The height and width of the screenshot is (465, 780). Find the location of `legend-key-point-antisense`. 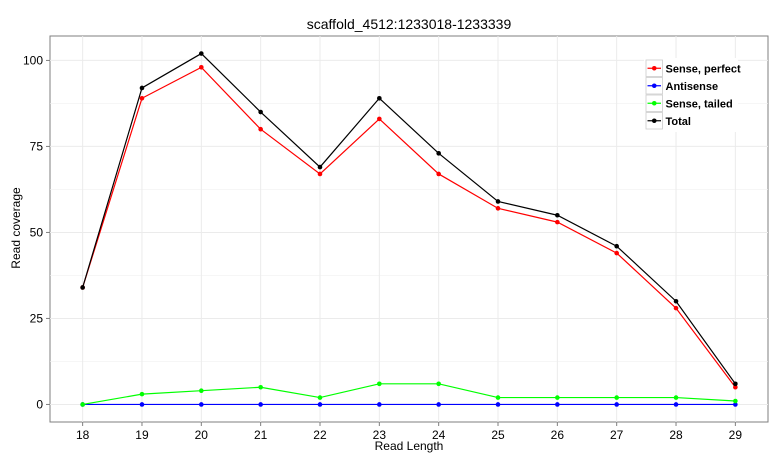

legend-key-point-antisense is located at coordinates (654, 86).